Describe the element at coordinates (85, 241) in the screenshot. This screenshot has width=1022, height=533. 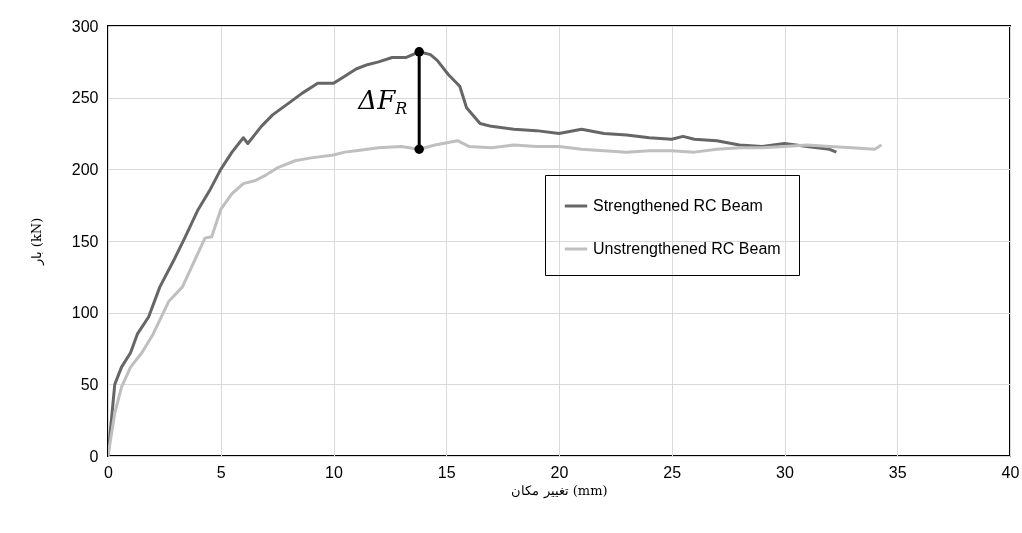
I see `y-tick-label: 150` at that location.